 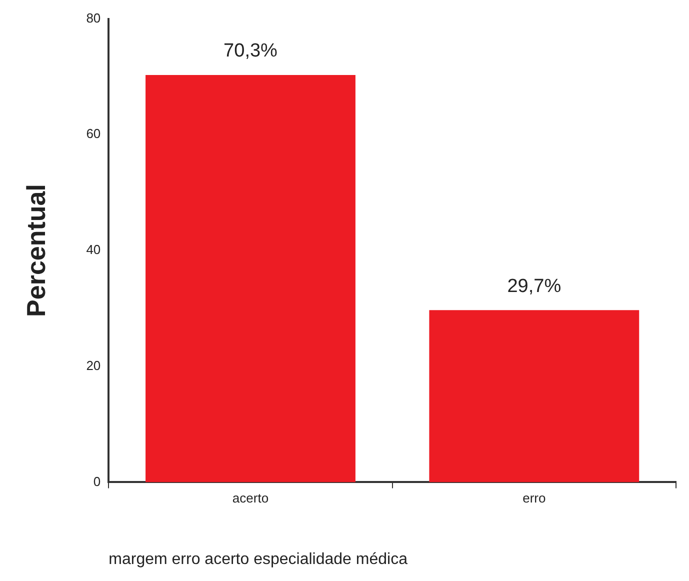 I want to click on y-tick-label: 60, so click(x=93, y=134).